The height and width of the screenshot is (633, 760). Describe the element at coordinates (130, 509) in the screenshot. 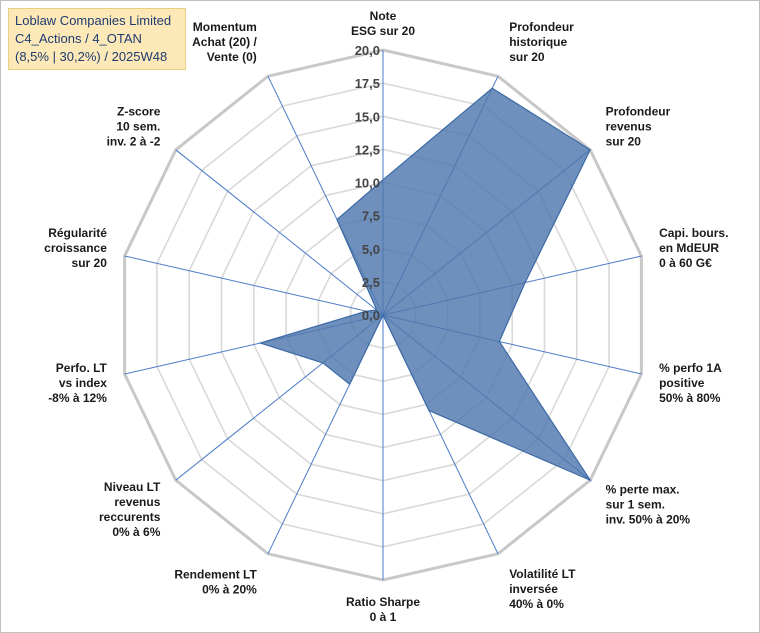

I see `axis-label: Niveau LT revenus reccurents 0% à 6%` at that location.